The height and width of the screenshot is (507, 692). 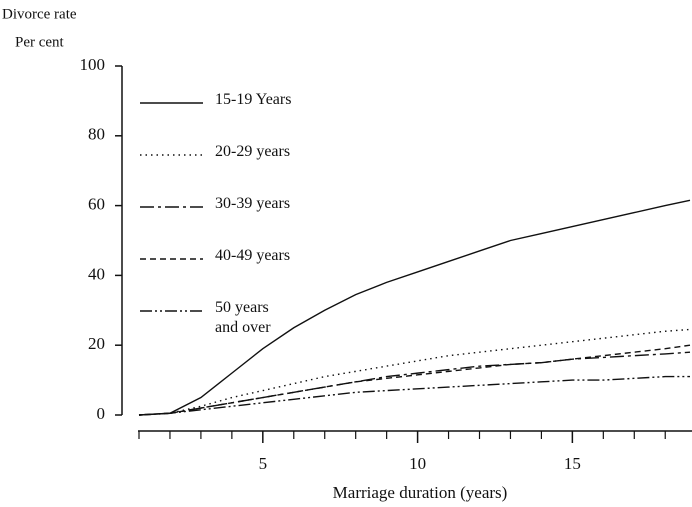 I want to click on legend-label: 30-39 years, so click(x=253, y=203).